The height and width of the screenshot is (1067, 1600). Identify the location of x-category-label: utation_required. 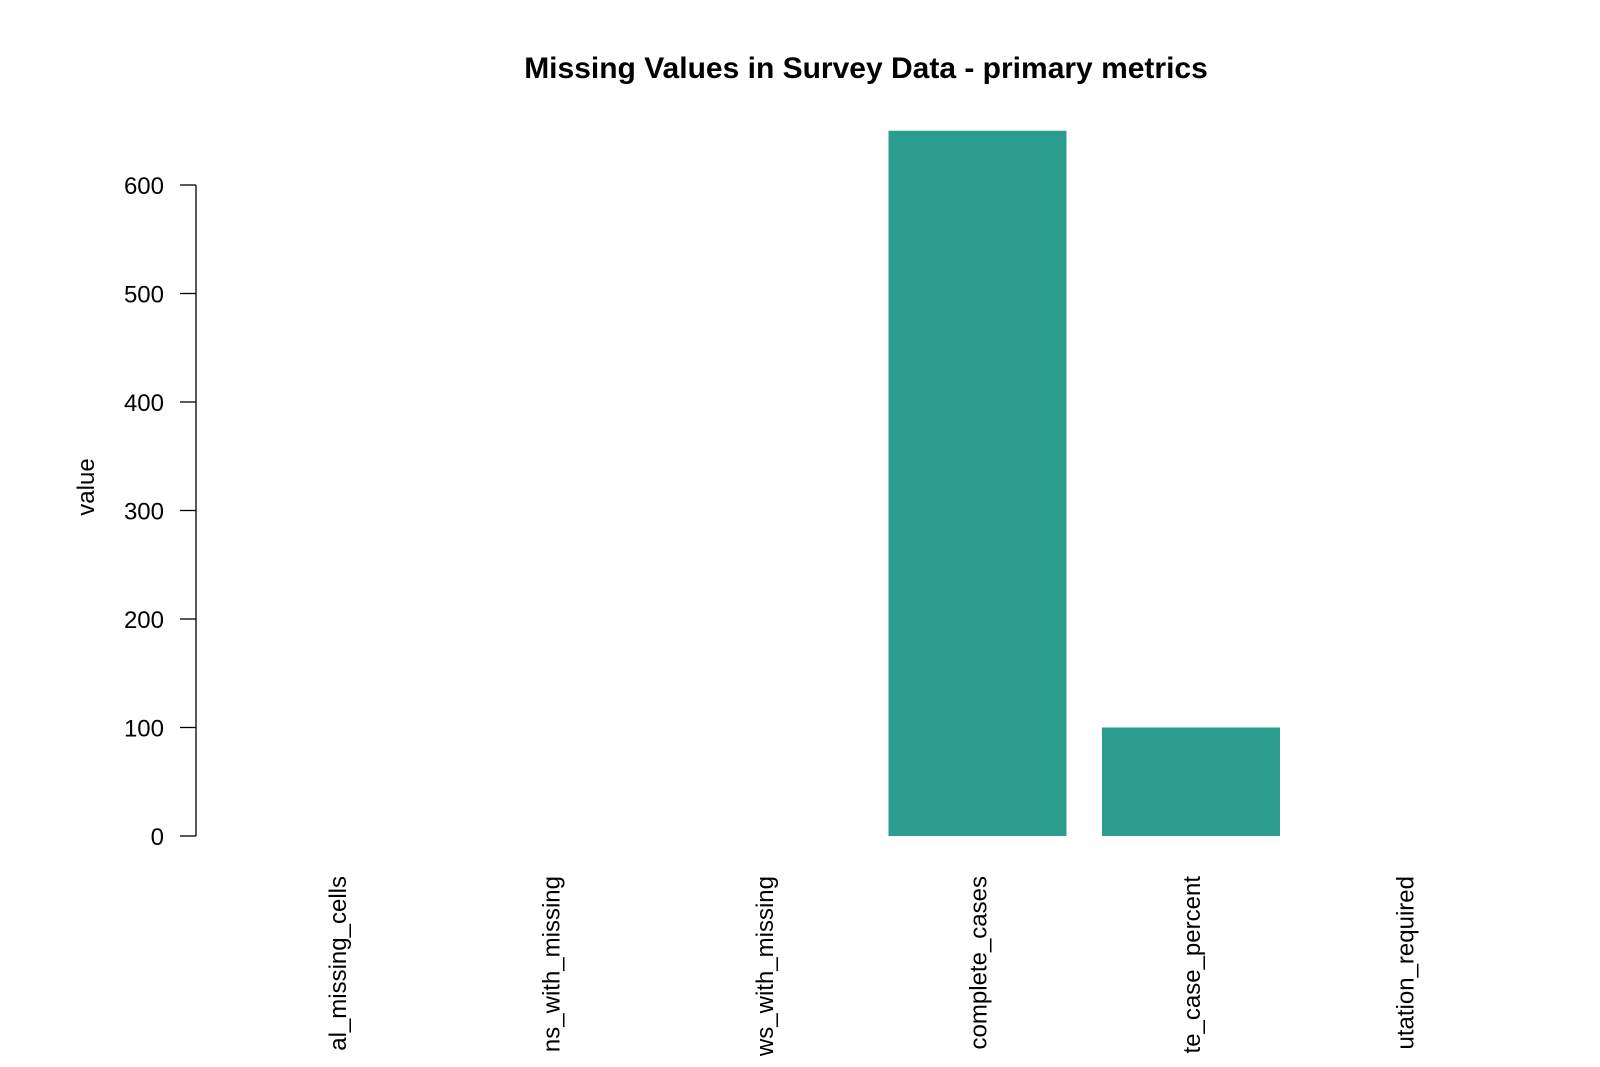
(1406, 962).